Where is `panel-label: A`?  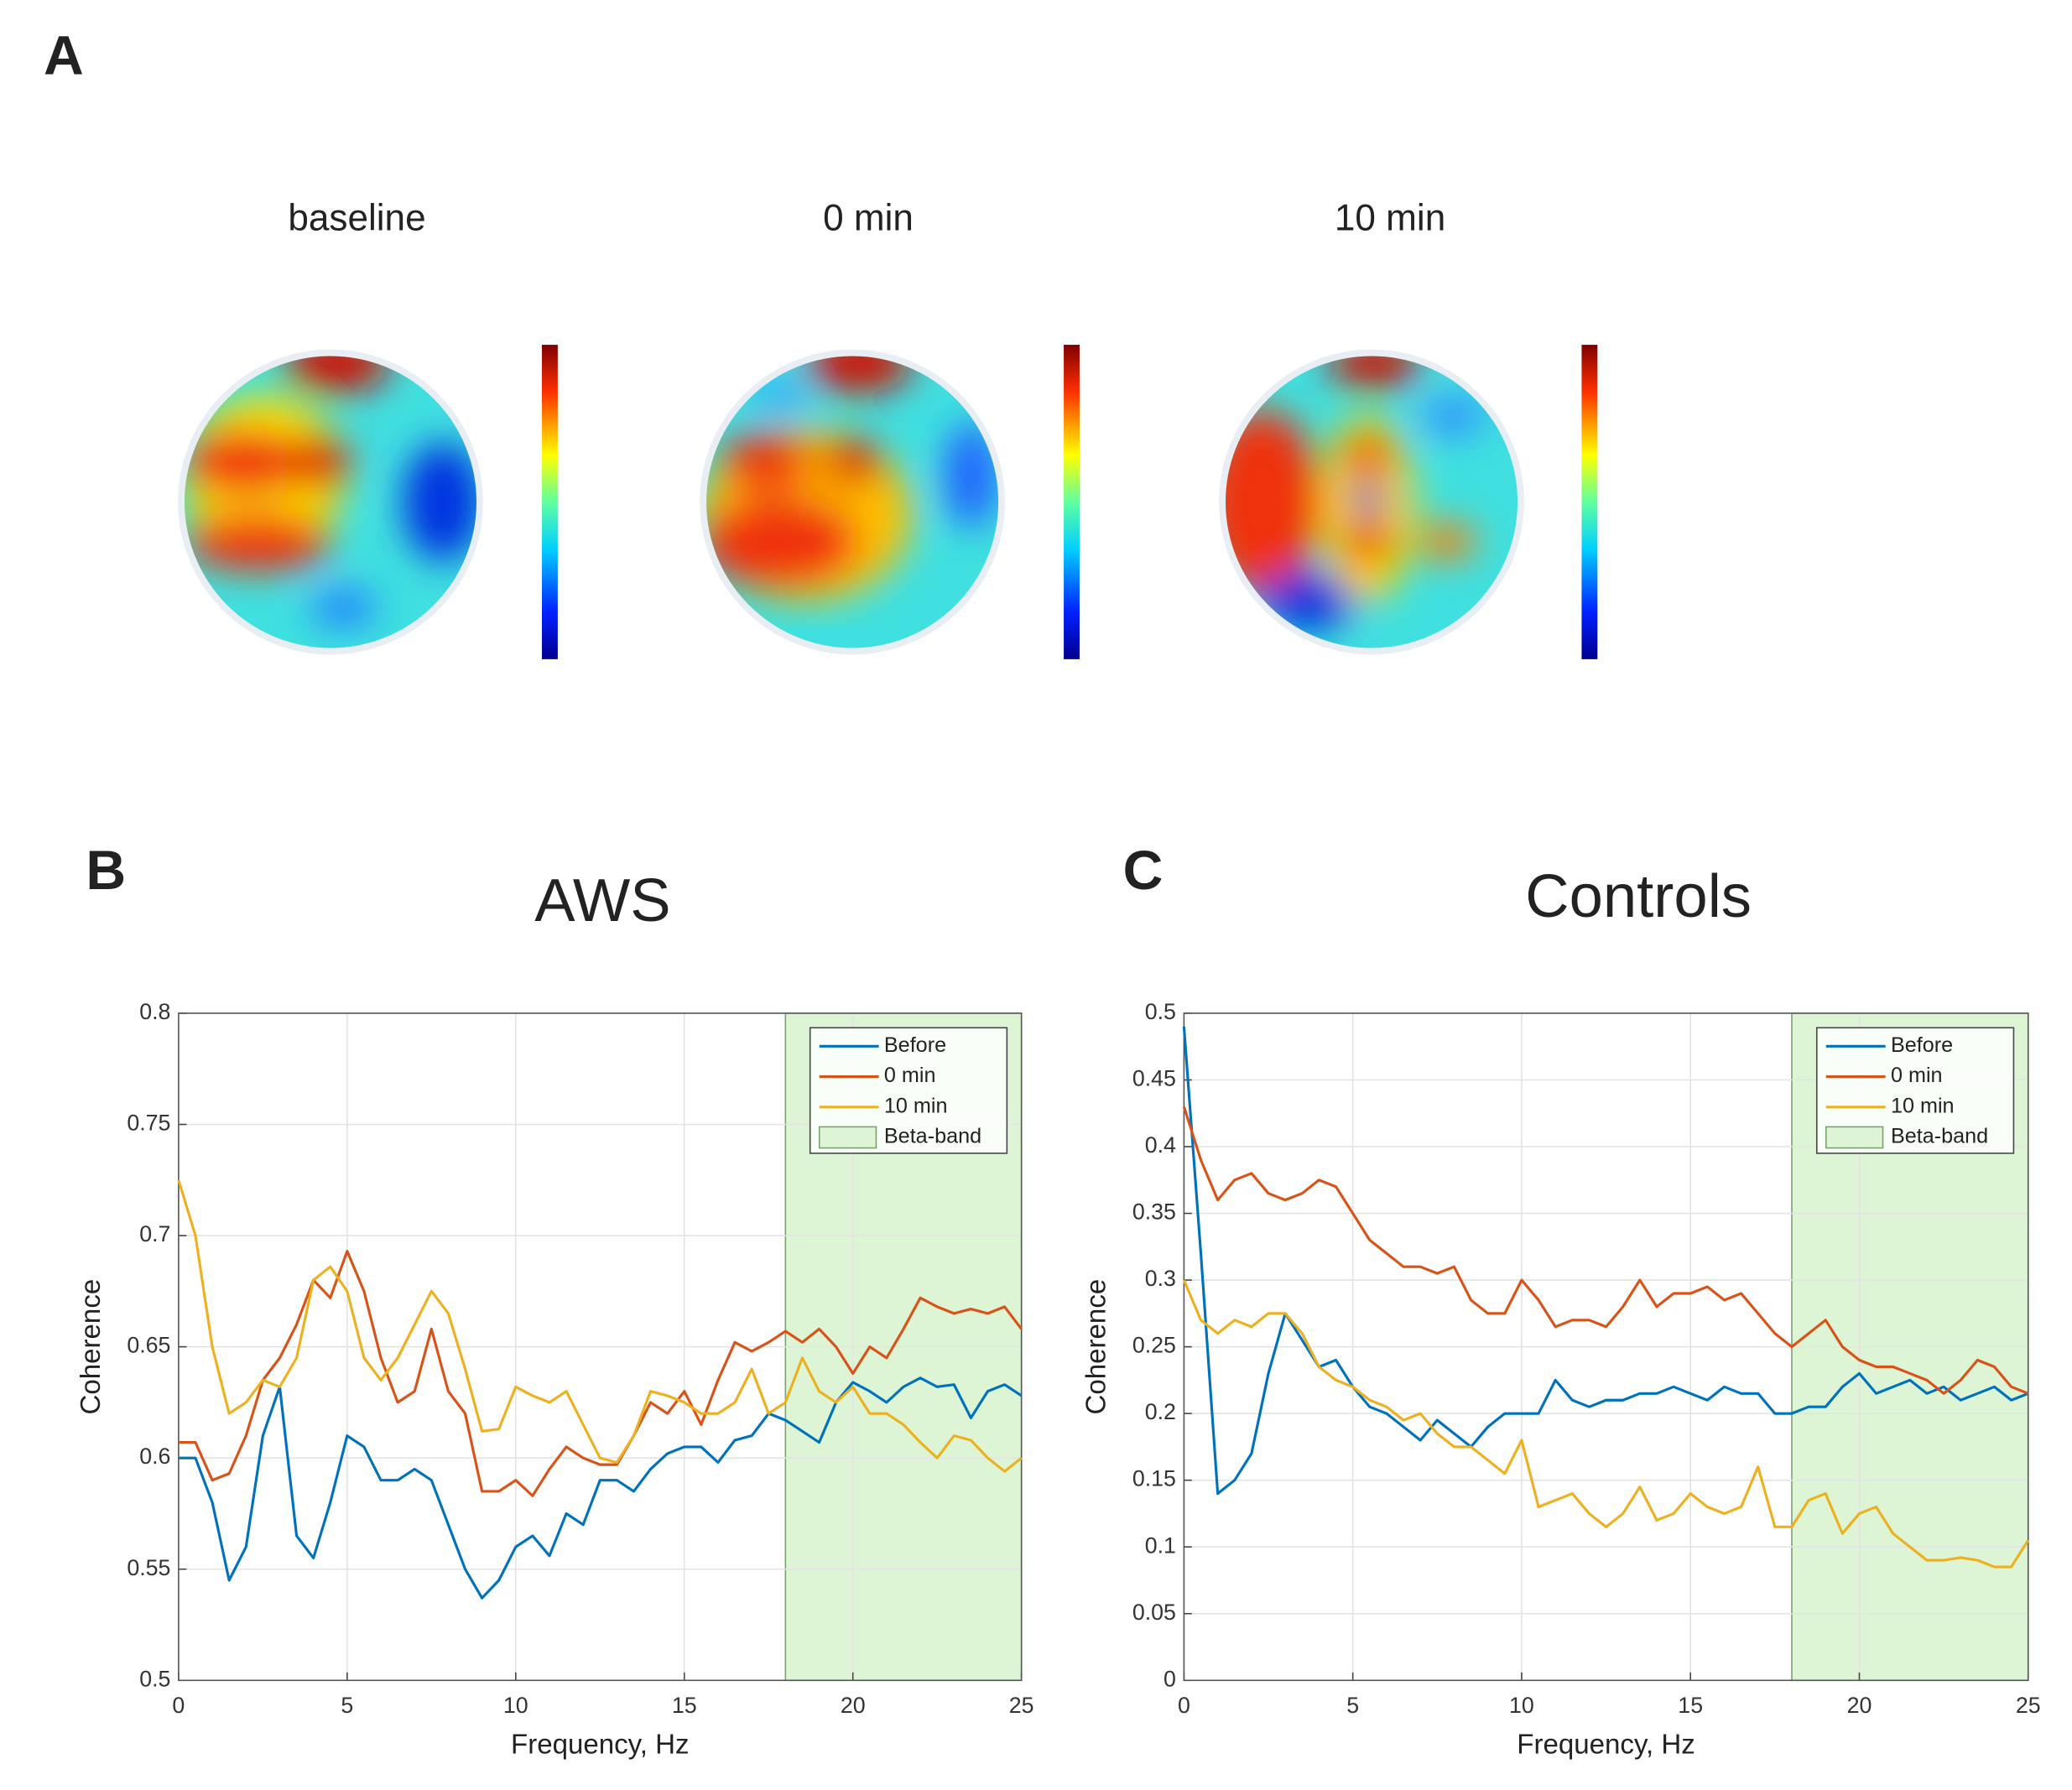
panel-label: A is located at coordinates (64, 55).